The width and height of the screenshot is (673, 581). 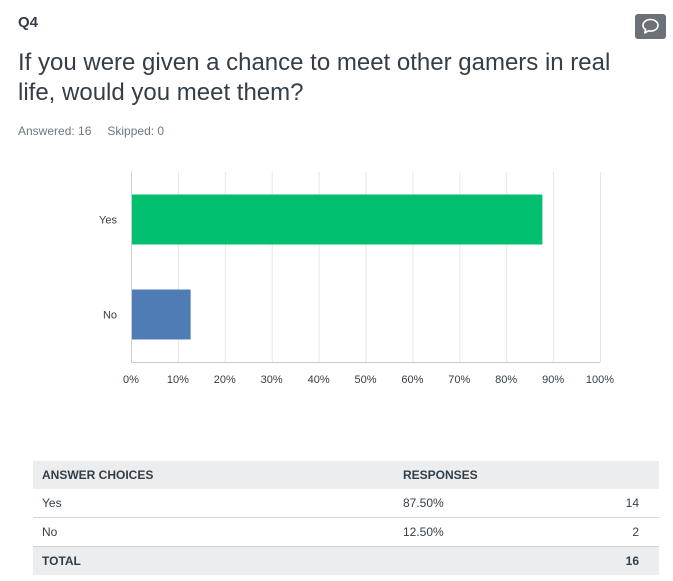 What do you see at coordinates (632, 503) in the screenshot?
I see `row-count: 14` at bounding box center [632, 503].